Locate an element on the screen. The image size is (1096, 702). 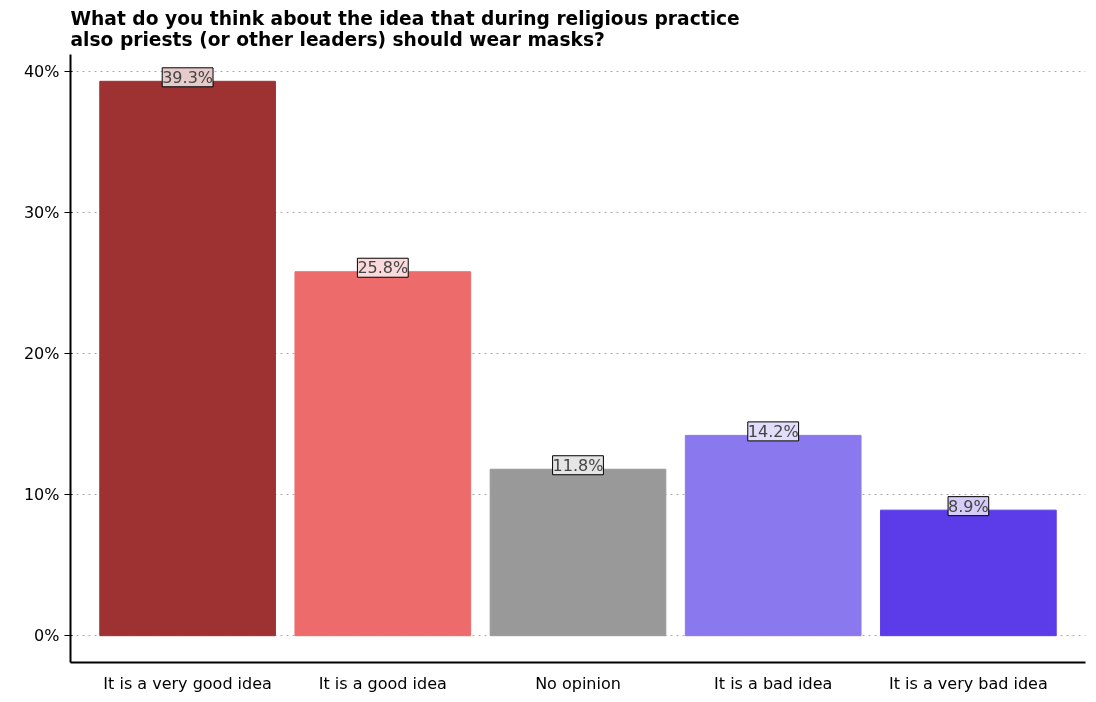
data-label: 8.9% is located at coordinates (968, 506).